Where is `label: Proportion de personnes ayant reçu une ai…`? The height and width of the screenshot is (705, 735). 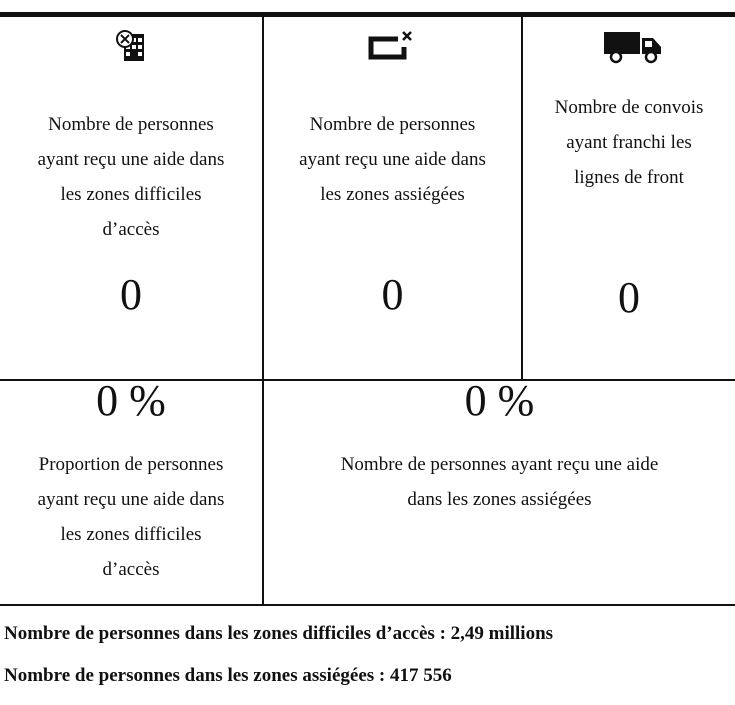
label: Proportion de personnes ayant reçu une ai… is located at coordinates (131, 517).